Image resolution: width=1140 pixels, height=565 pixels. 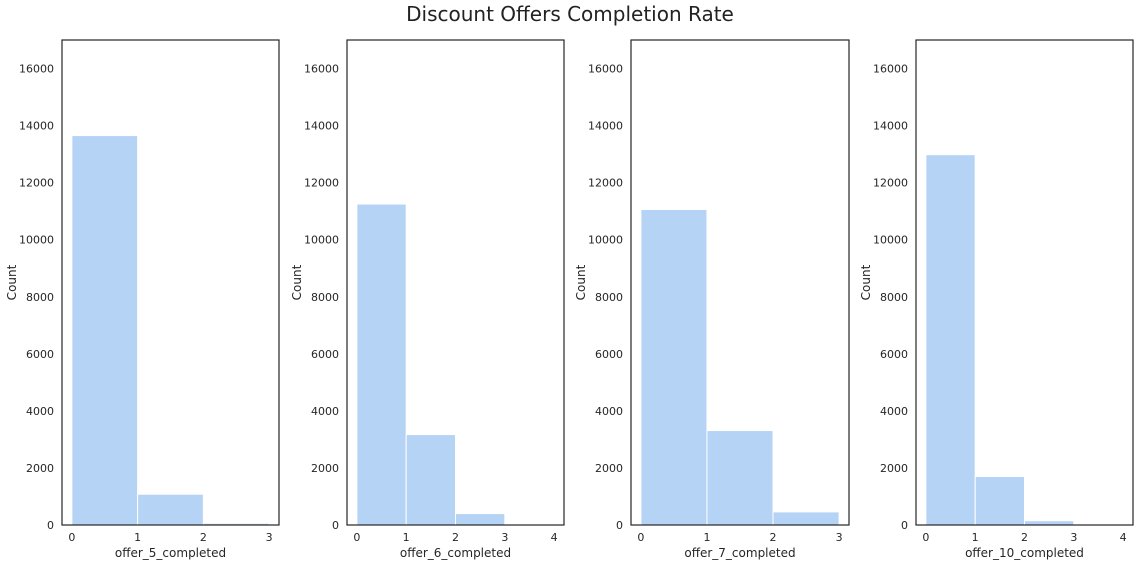 What do you see at coordinates (455, 553) in the screenshot?
I see `x-axis-label: offer_6_completed` at bounding box center [455, 553].